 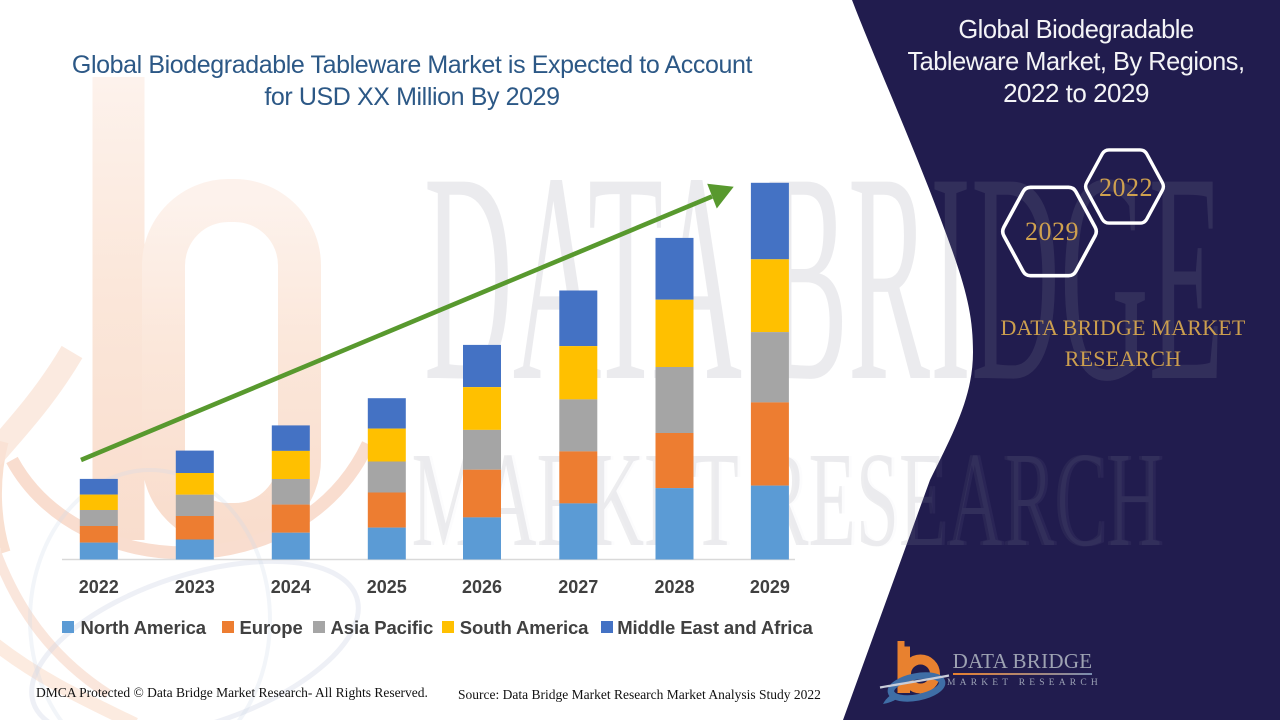 I want to click on svg-text: MARKET RESEARCH, so click(x=789, y=498).